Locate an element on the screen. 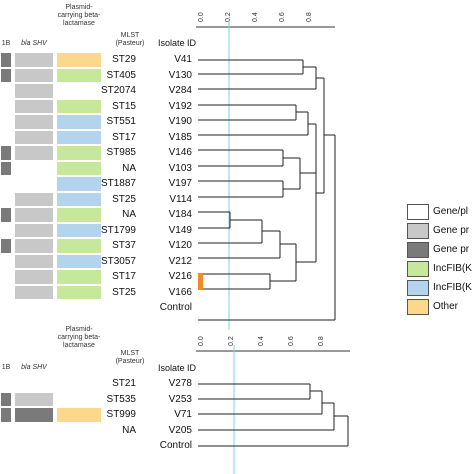 This screenshot has height=474, width=474. bottom_panel-cell-col3 is located at coordinates (79, 384).